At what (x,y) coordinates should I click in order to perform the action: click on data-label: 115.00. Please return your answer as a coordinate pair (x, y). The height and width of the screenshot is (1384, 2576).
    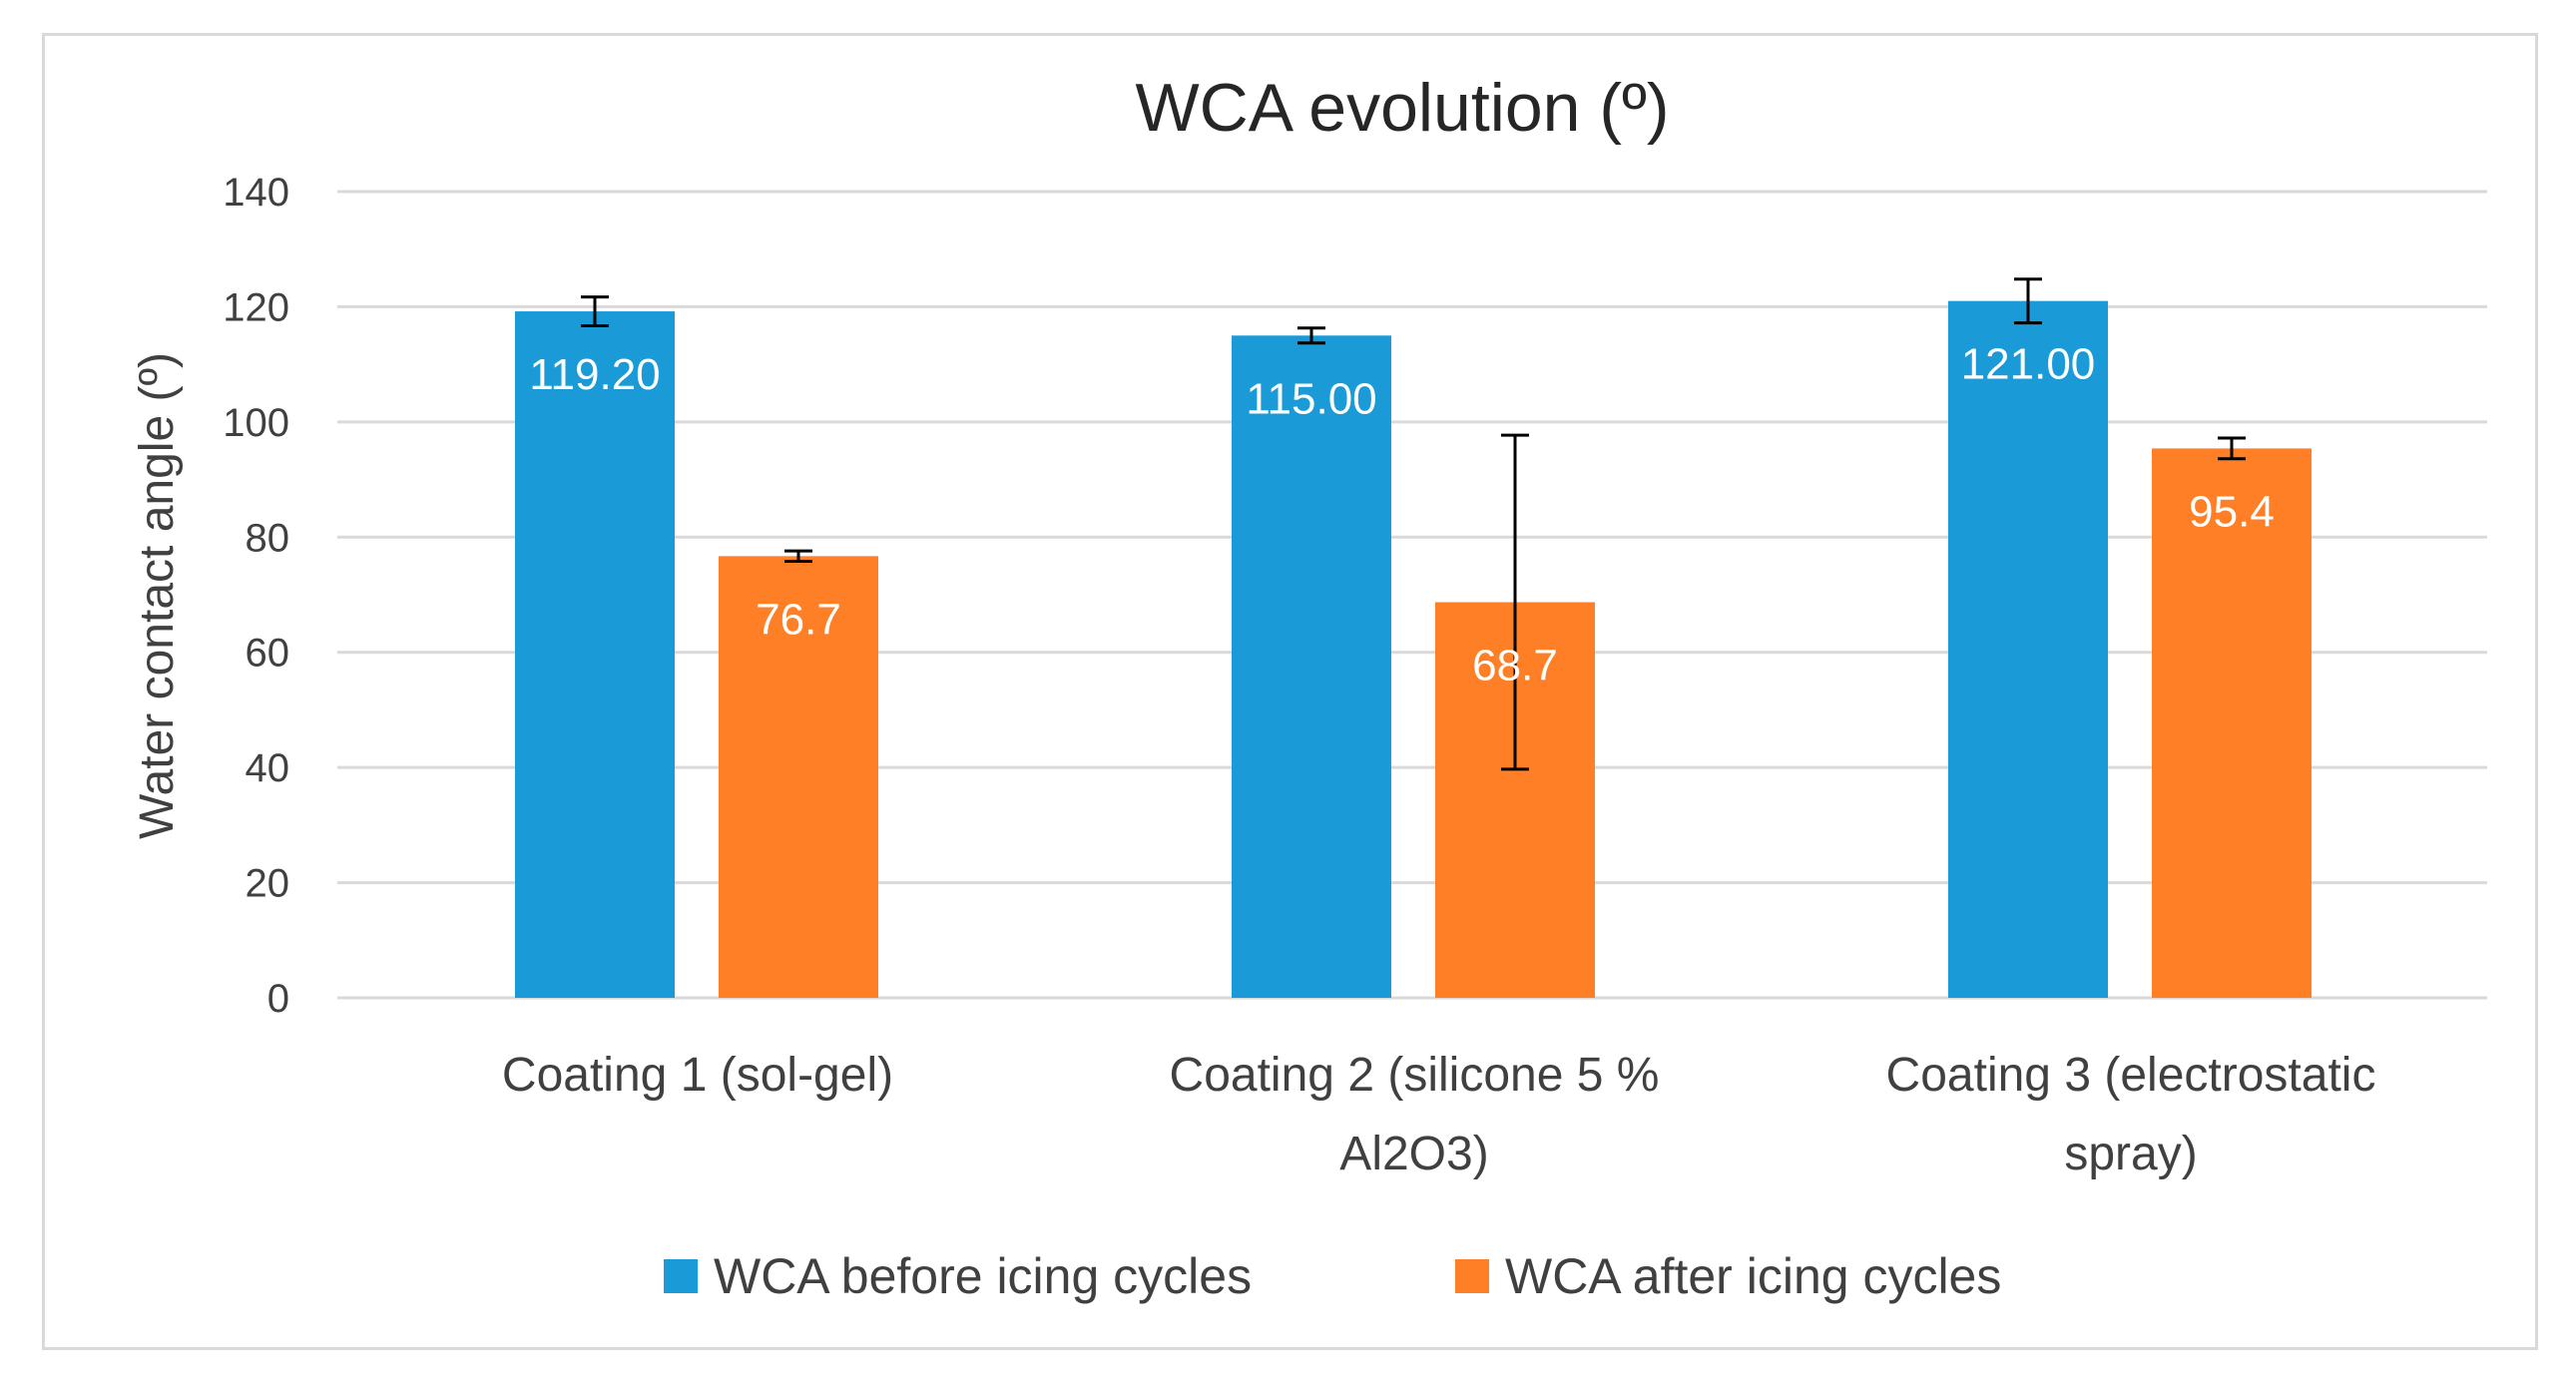
    Looking at the image, I should click on (1311, 398).